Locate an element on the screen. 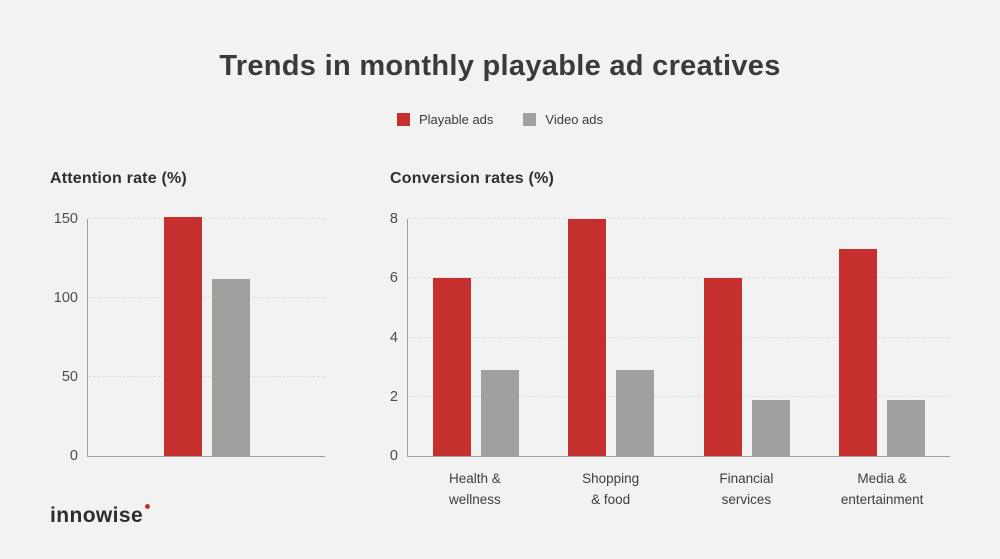  bar-group-media-entertainment is located at coordinates (882, 337).